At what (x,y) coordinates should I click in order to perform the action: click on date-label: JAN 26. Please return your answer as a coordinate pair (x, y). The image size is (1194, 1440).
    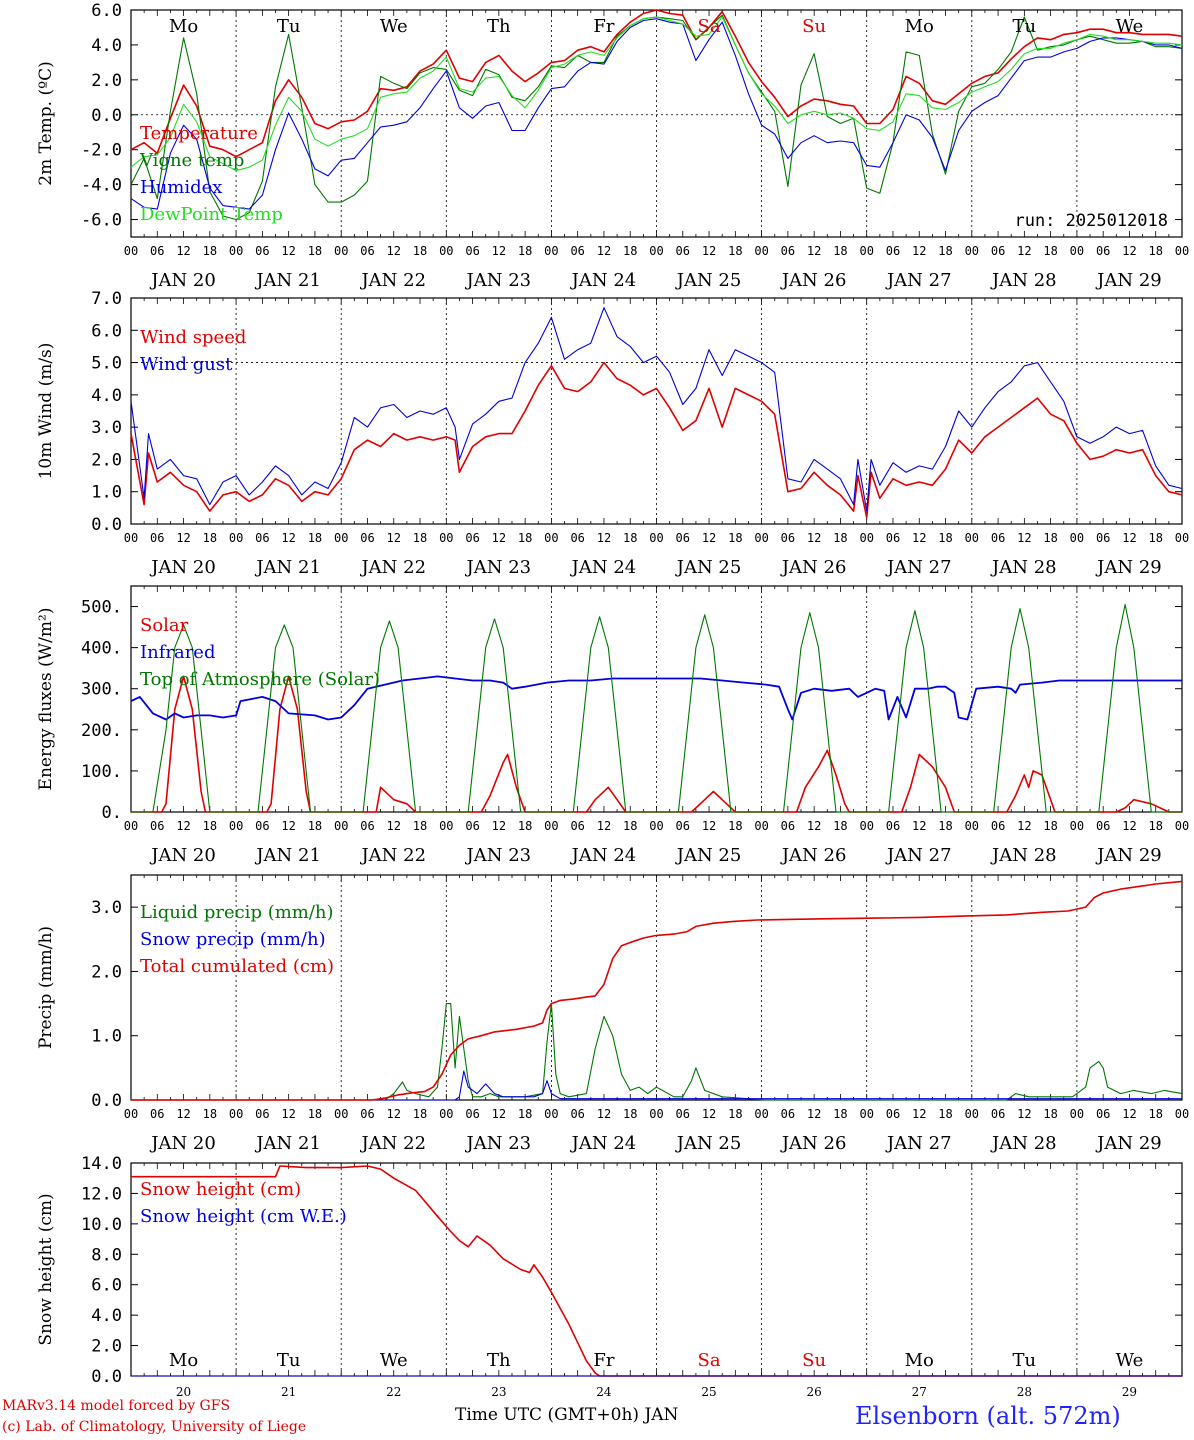
    Looking at the image, I should click on (813, 280).